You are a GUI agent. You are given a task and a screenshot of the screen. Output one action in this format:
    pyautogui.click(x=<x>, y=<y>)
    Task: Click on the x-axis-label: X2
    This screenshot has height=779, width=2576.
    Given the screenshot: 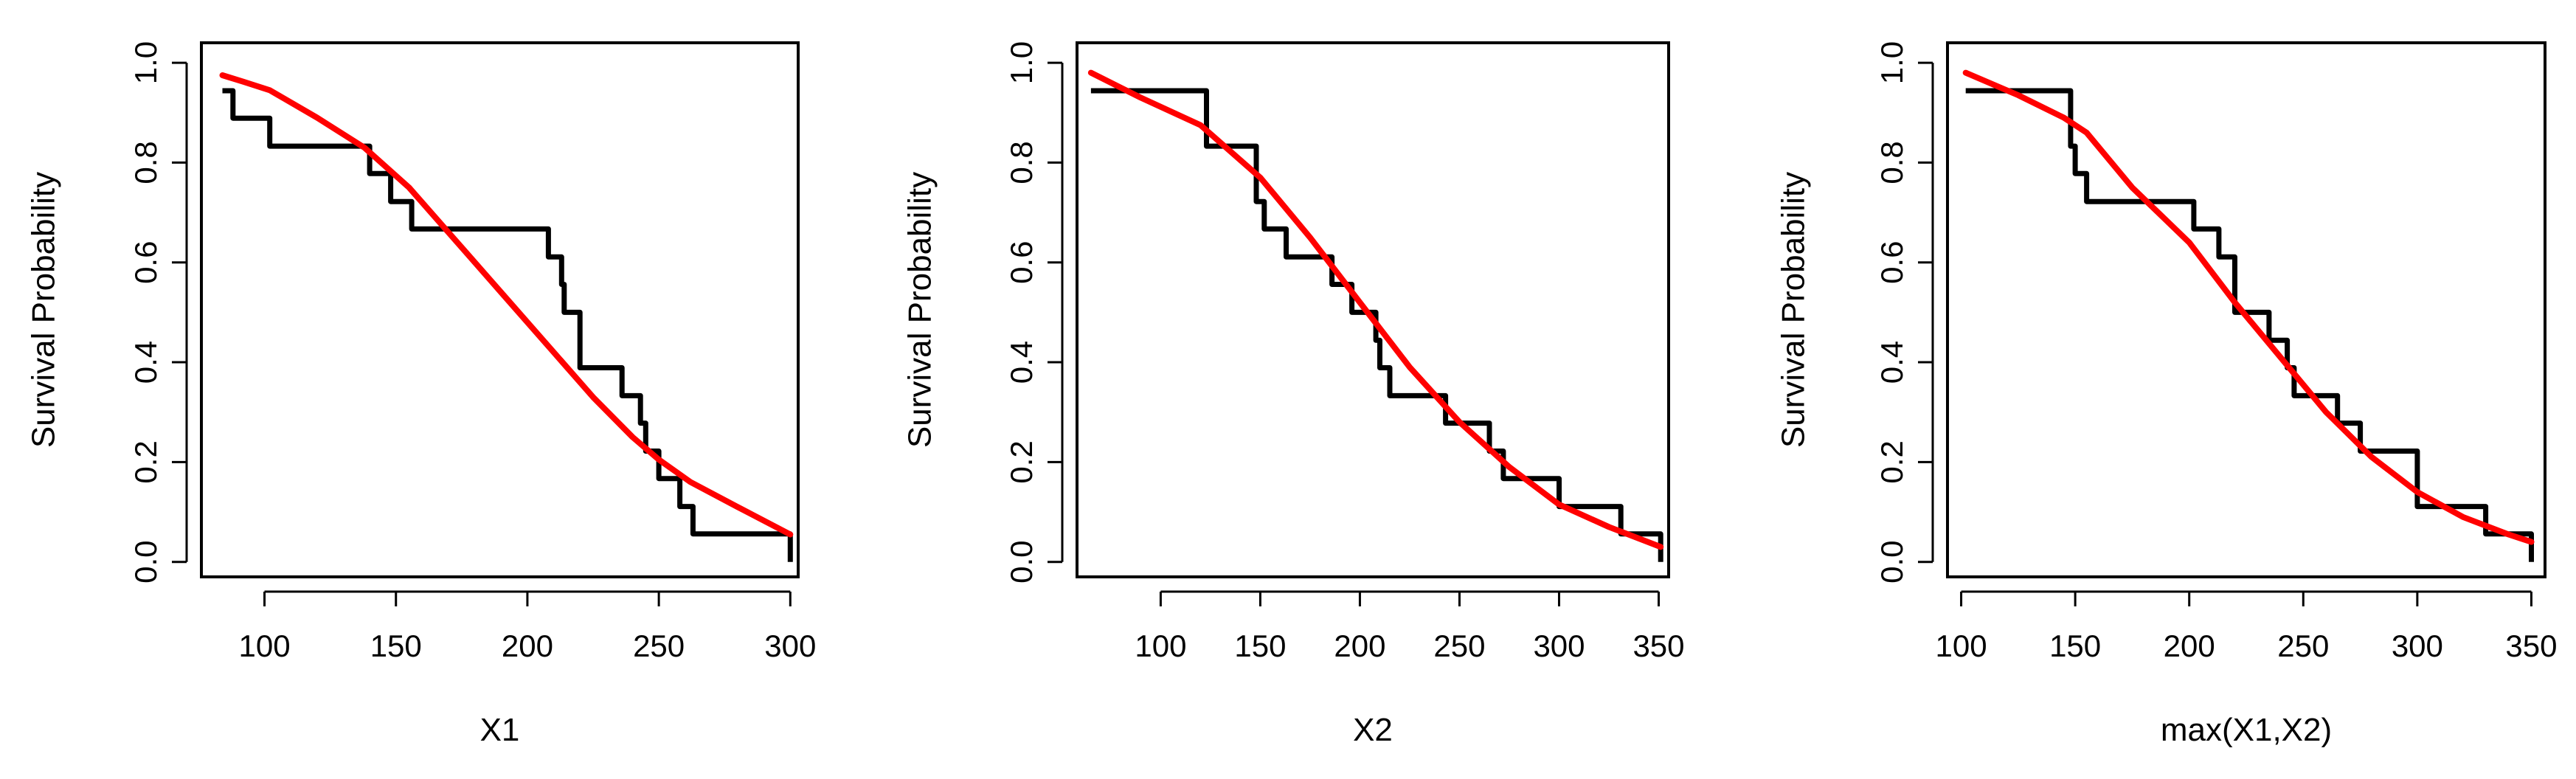 What is the action you would take?
    pyautogui.click(x=1373, y=730)
    